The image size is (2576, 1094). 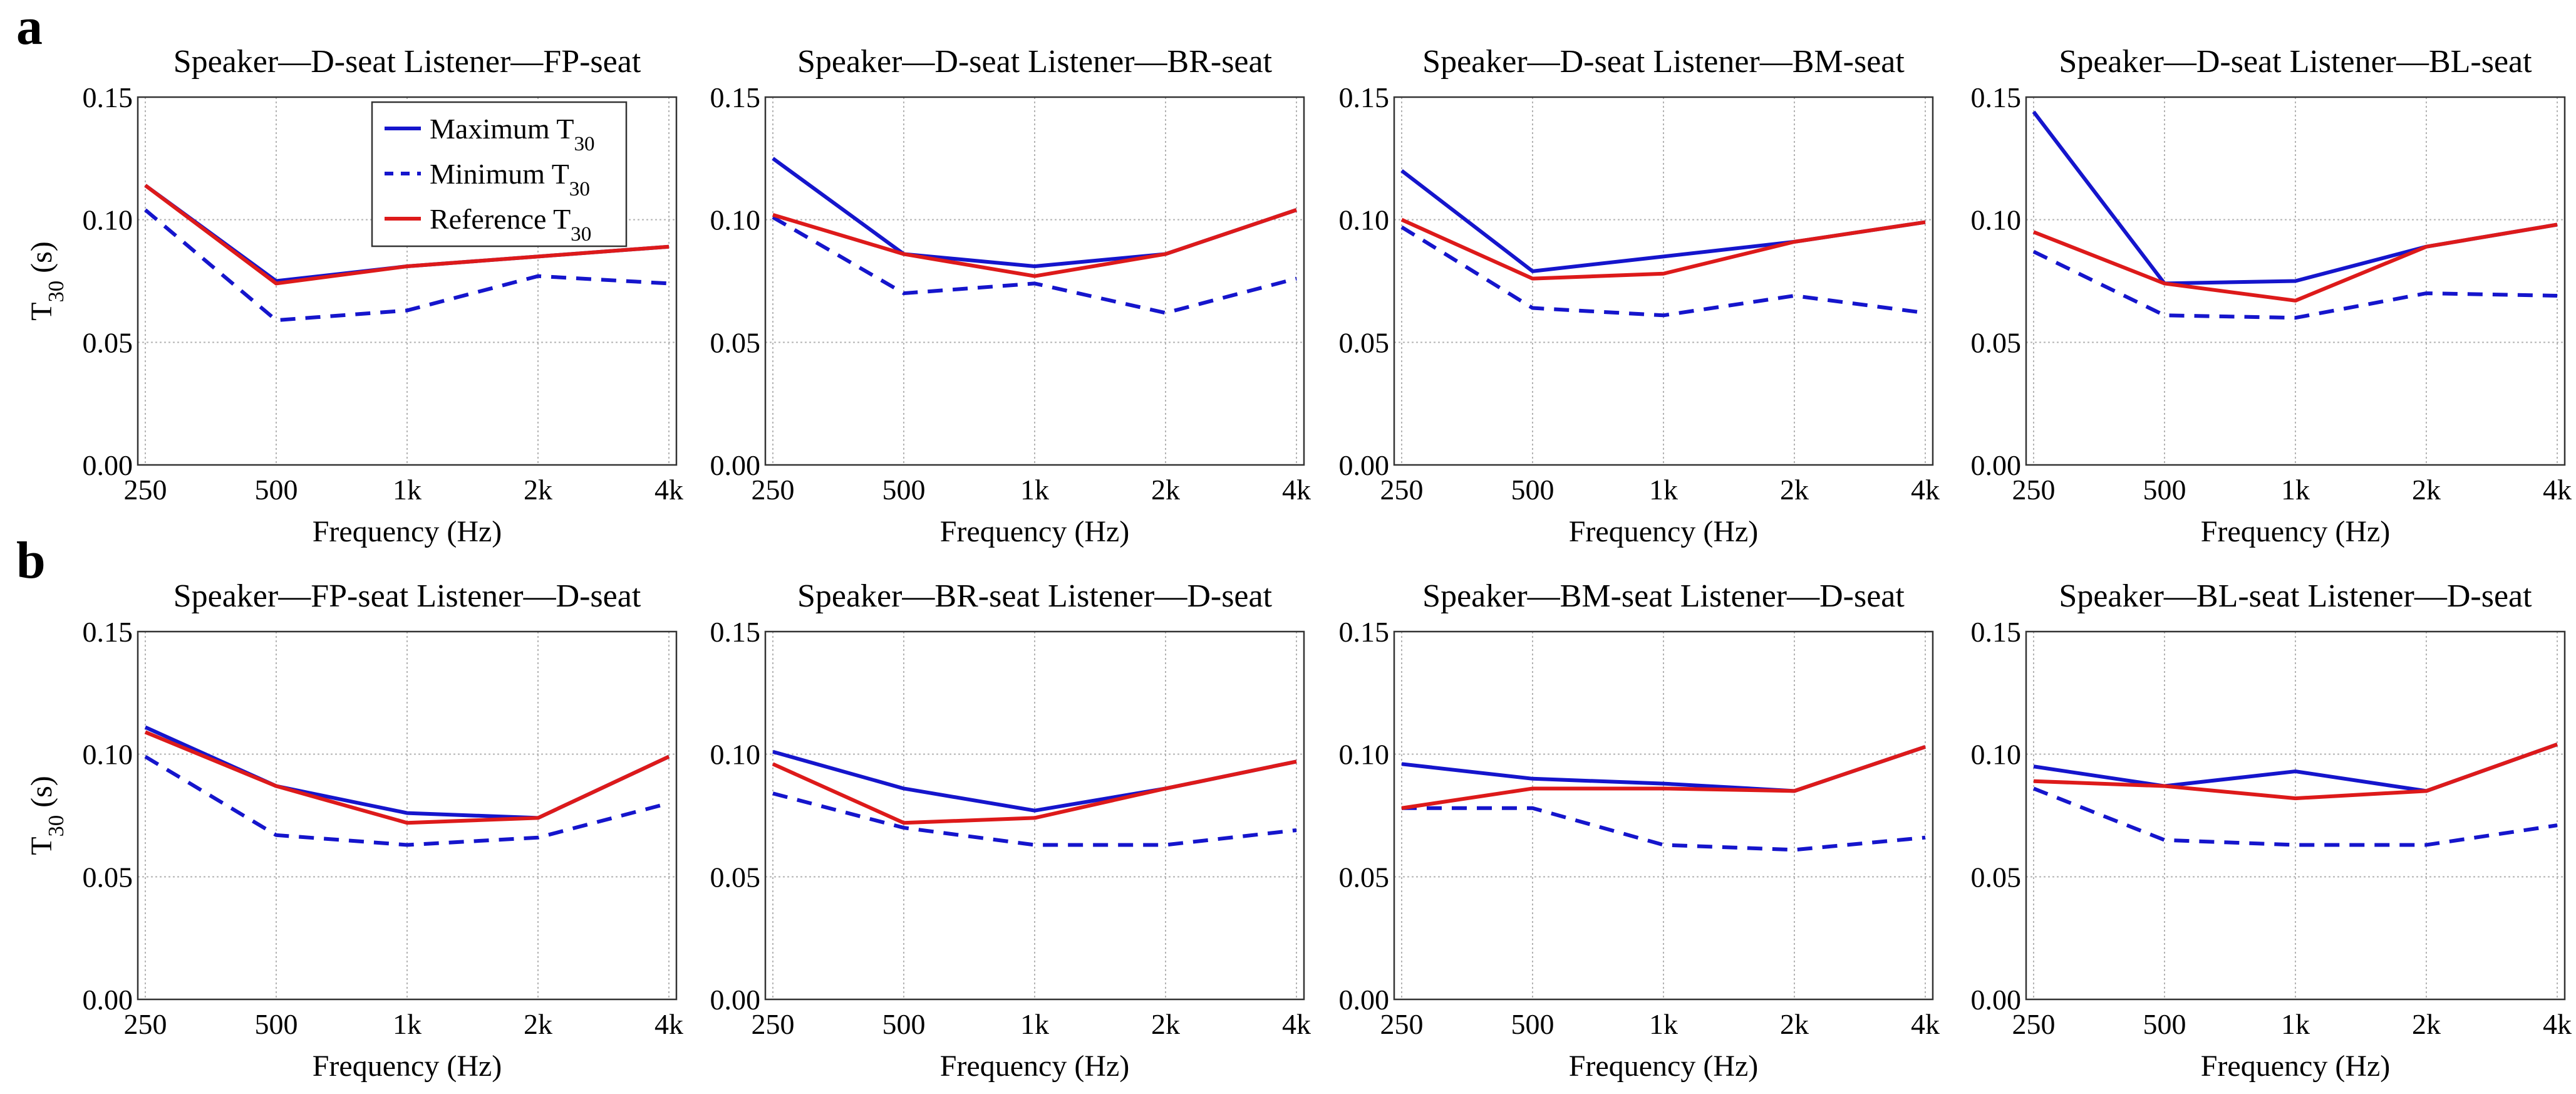 What do you see at coordinates (31, 560) in the screenshot?
I see `panel-label-b: b` at bounding box center [31, 560].